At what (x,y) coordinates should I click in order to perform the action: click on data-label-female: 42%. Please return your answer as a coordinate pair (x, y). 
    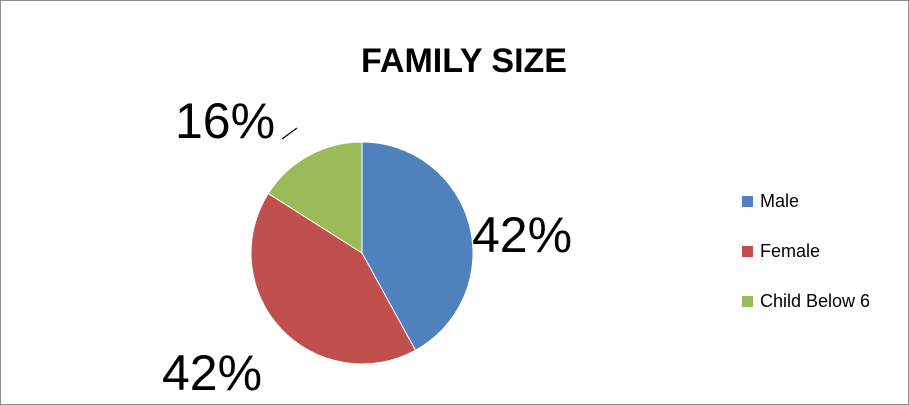
    Looking at the image, I should click on (212, 373).